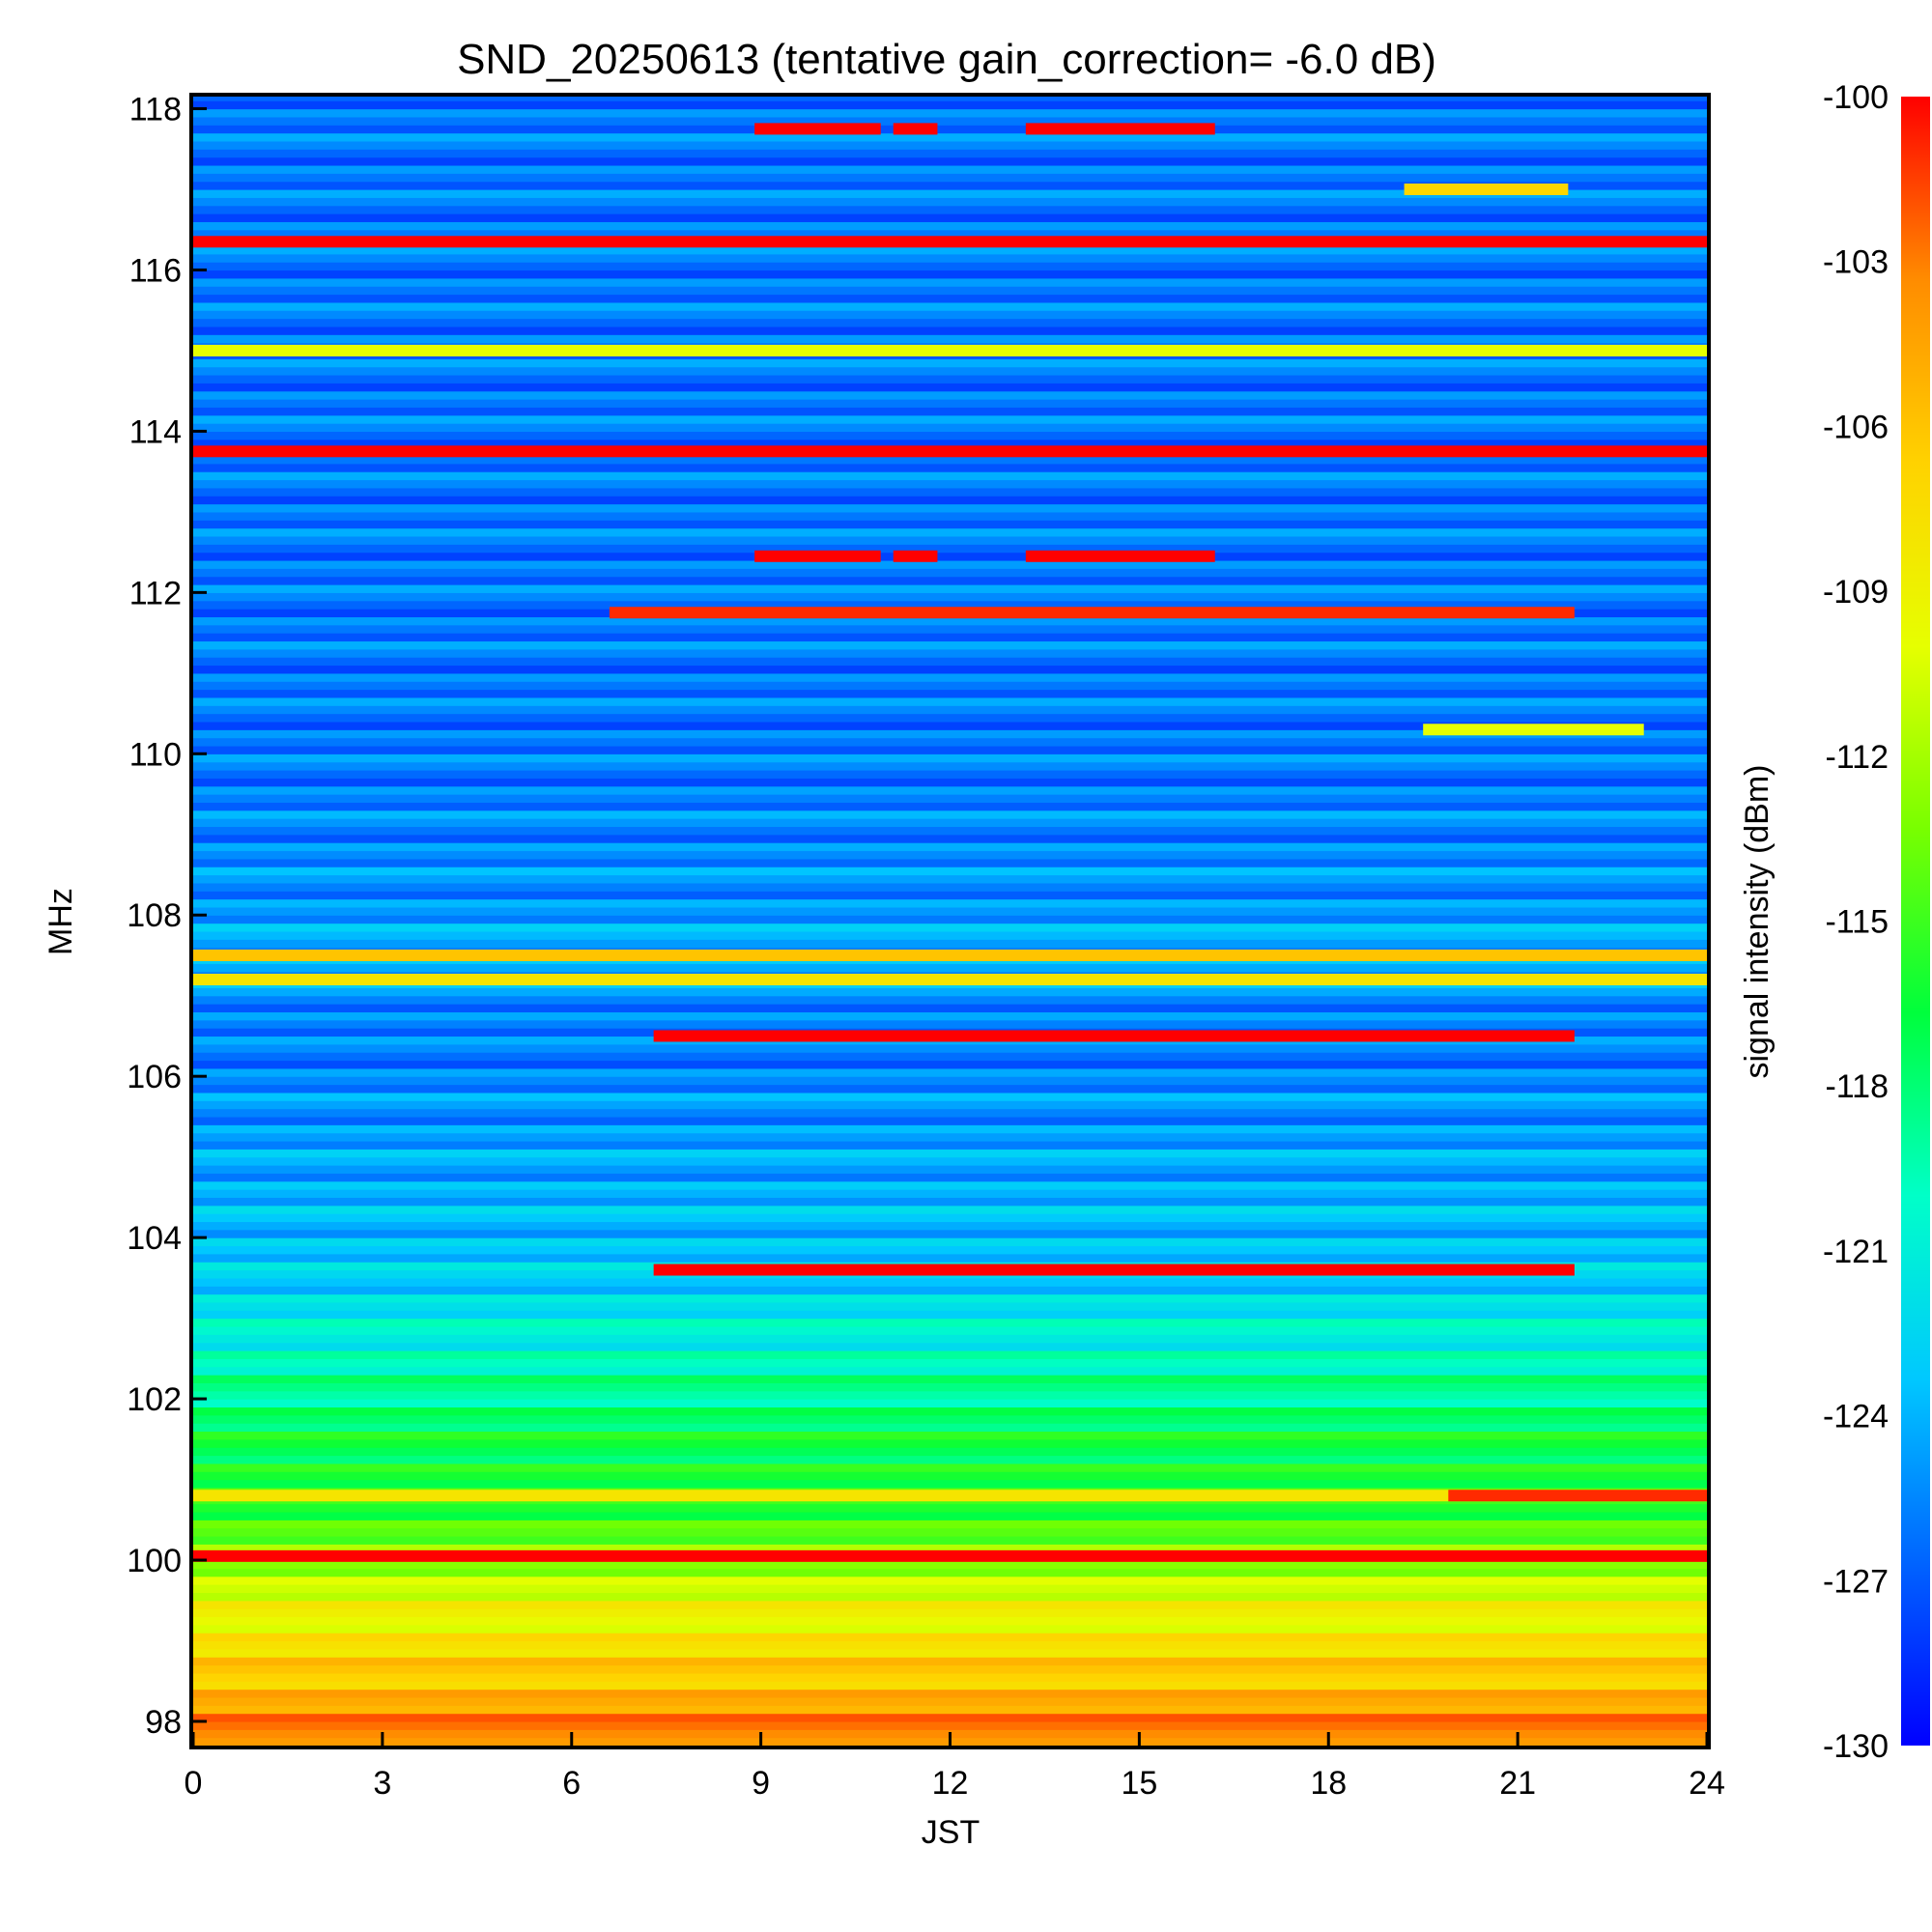  I want to click on x-tick-label: 21, so click(1517, 1783).